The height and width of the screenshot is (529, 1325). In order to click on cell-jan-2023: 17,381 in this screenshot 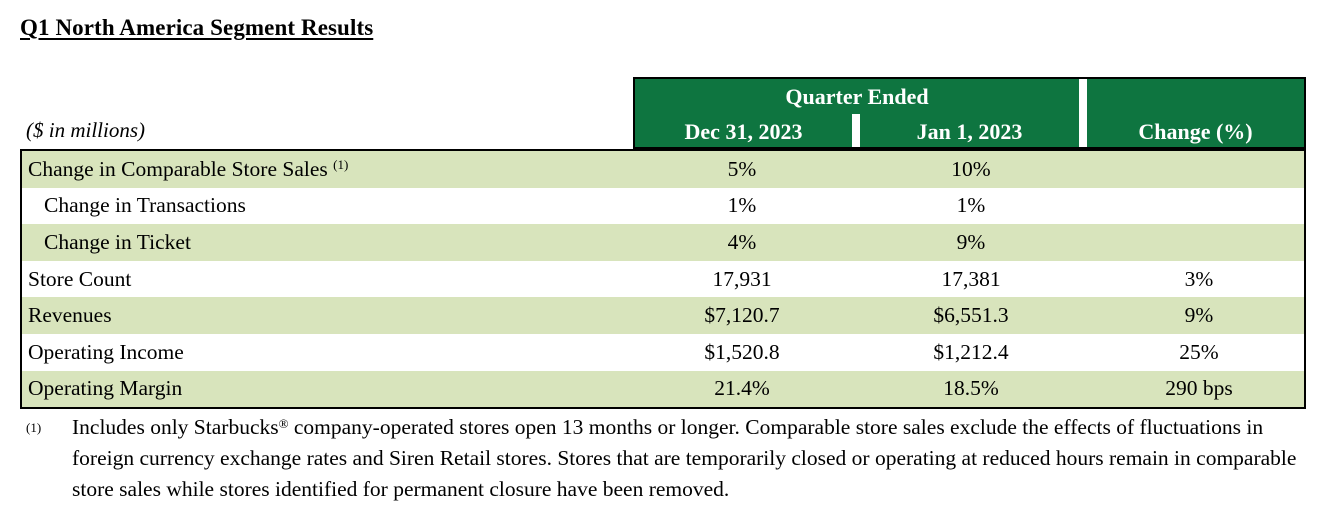, I will do `click(971, 278)`.